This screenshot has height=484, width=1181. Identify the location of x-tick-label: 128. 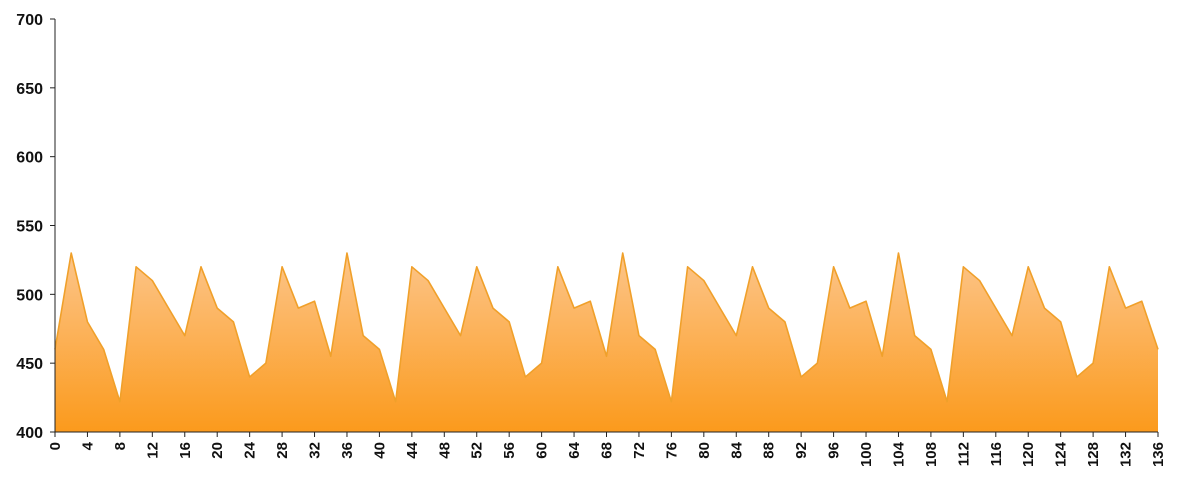
(1093, 454).